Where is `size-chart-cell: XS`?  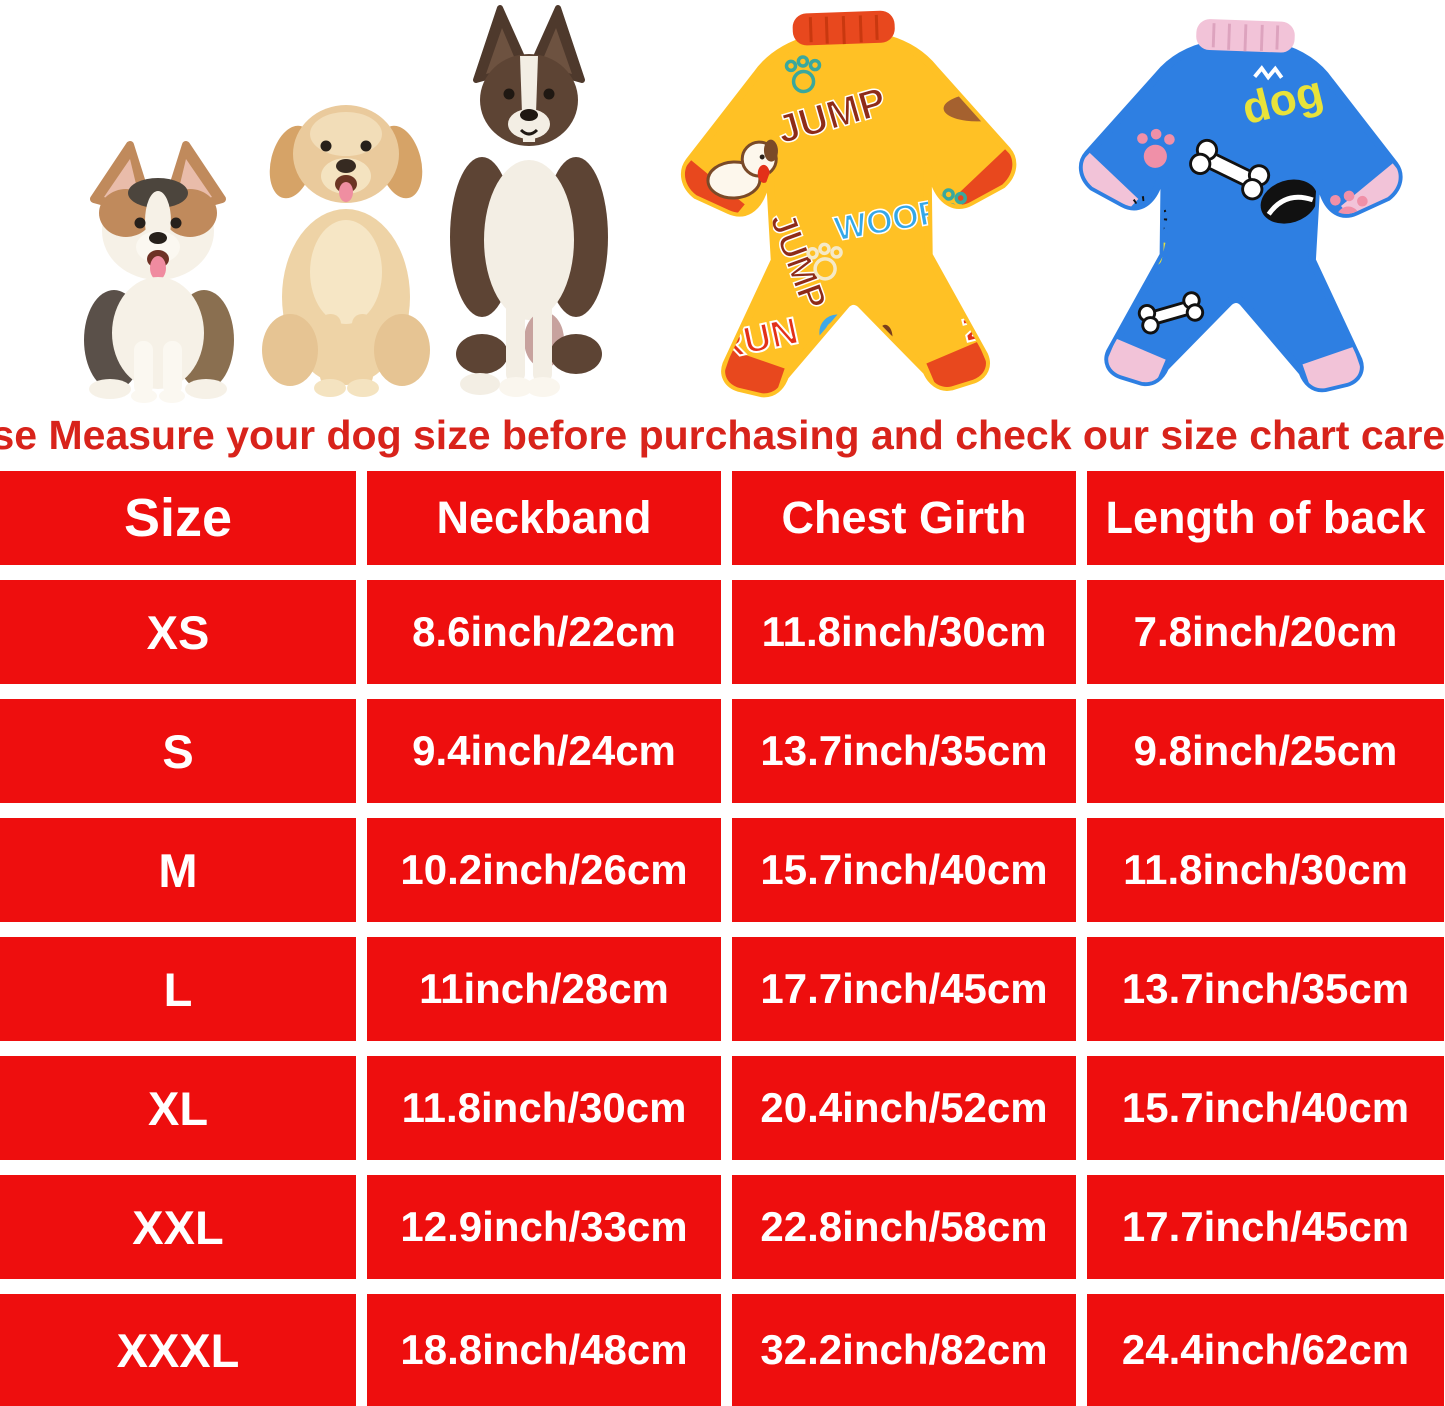 size-chart-cell: XS is located at coordinates (178, 632).